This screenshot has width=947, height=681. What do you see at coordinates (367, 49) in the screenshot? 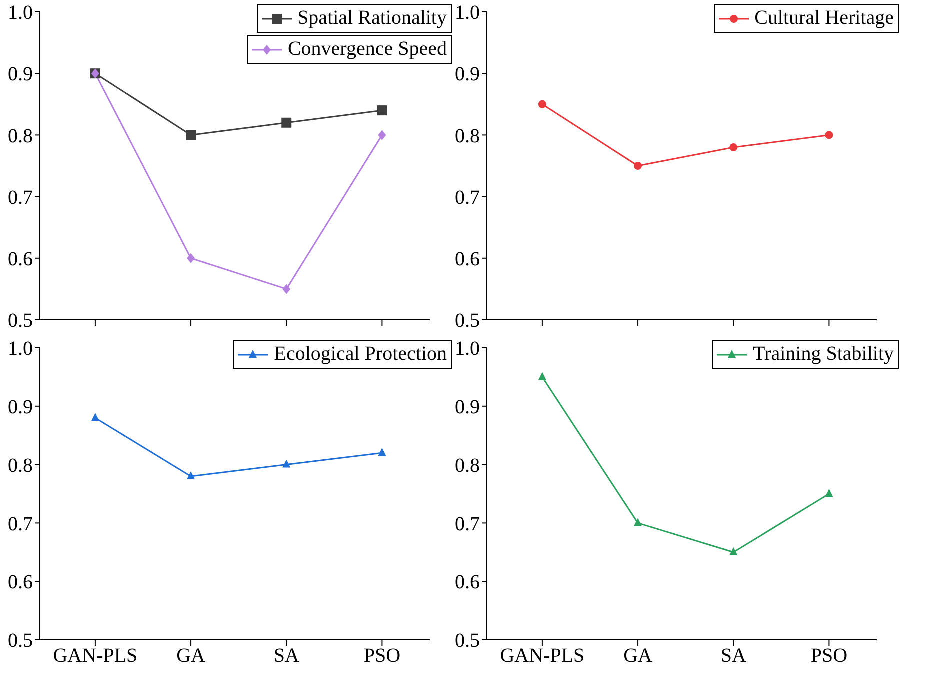
I see `legend-label: Convergence Speed` at bounding box center [367, 49].